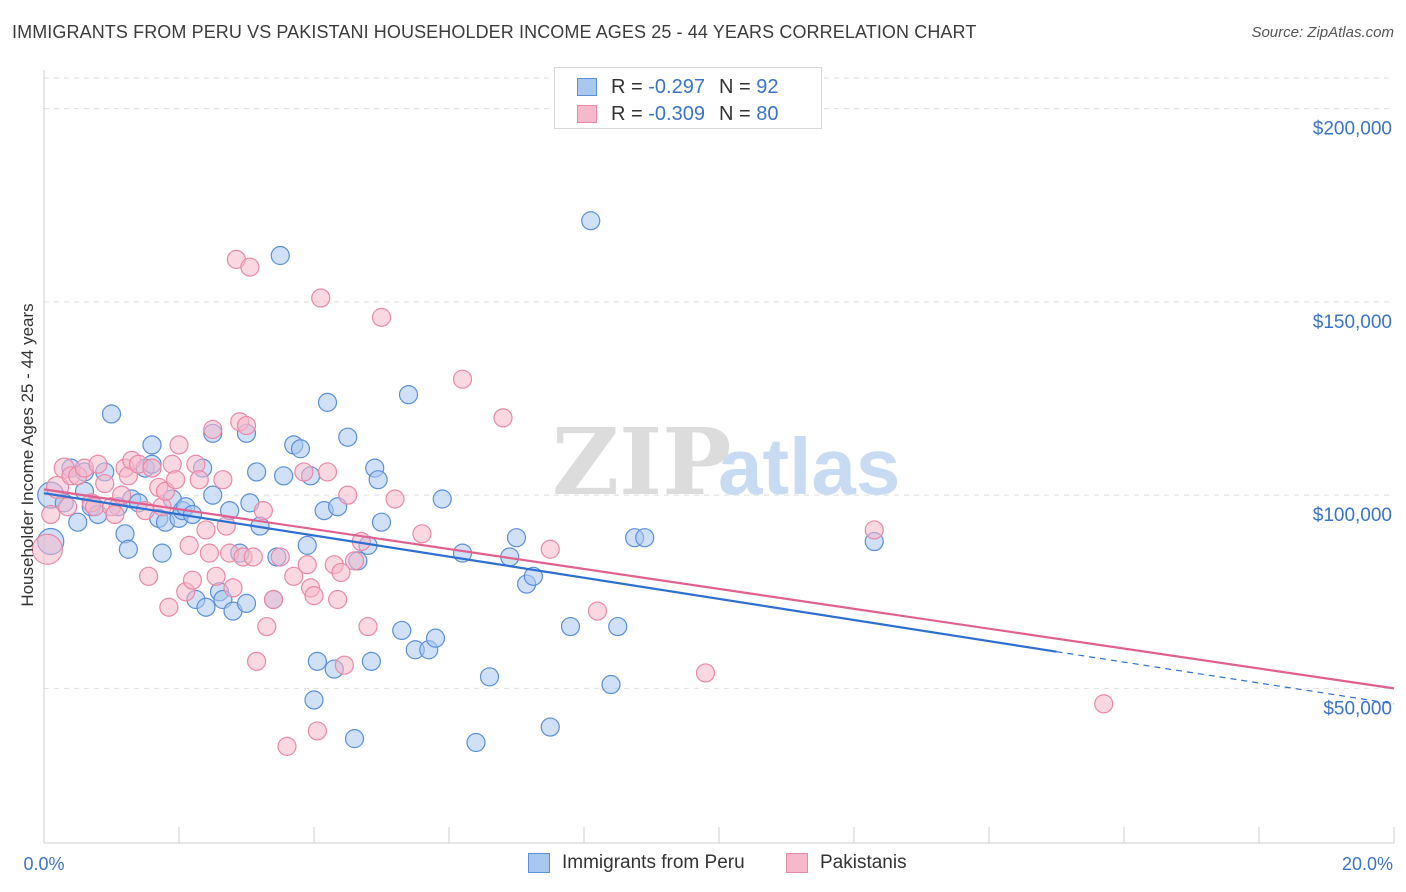 The width and height of the screenshot is (1406, 892). What do you see at coordinates (550, 572) in the screenshot?
I see `peru-trend-line` at bounding box center [550, 572].